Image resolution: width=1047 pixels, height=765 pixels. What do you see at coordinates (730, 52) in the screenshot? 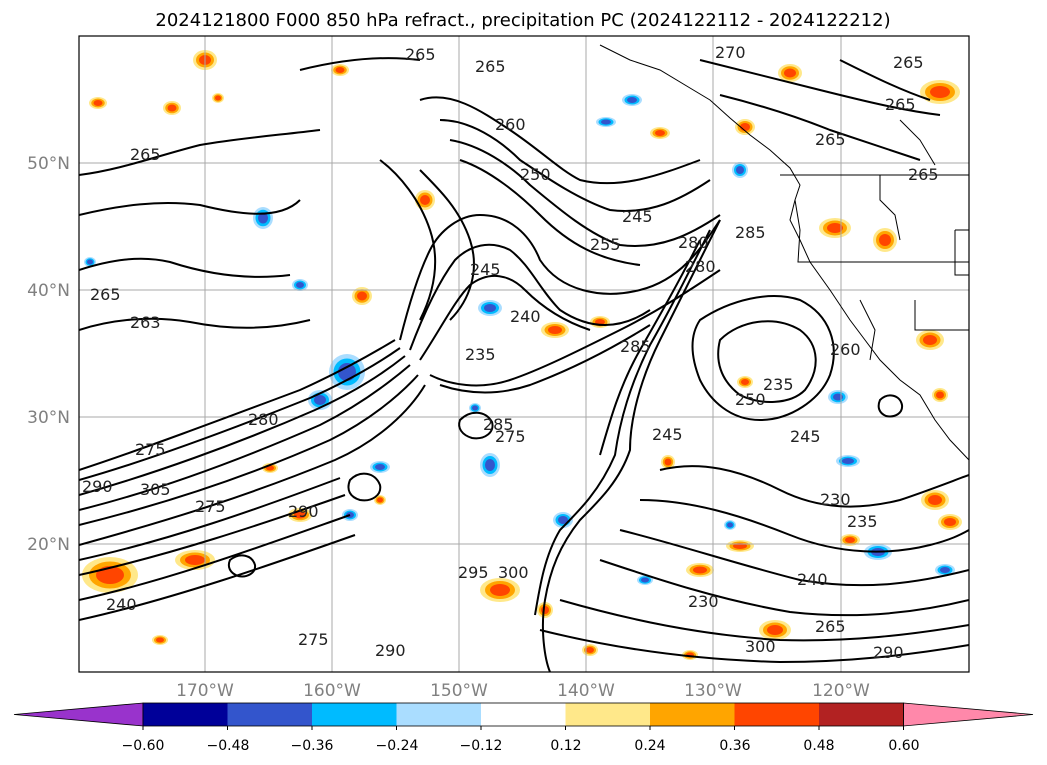
I see `contour-label: 270` at bounding box center [730, 52].